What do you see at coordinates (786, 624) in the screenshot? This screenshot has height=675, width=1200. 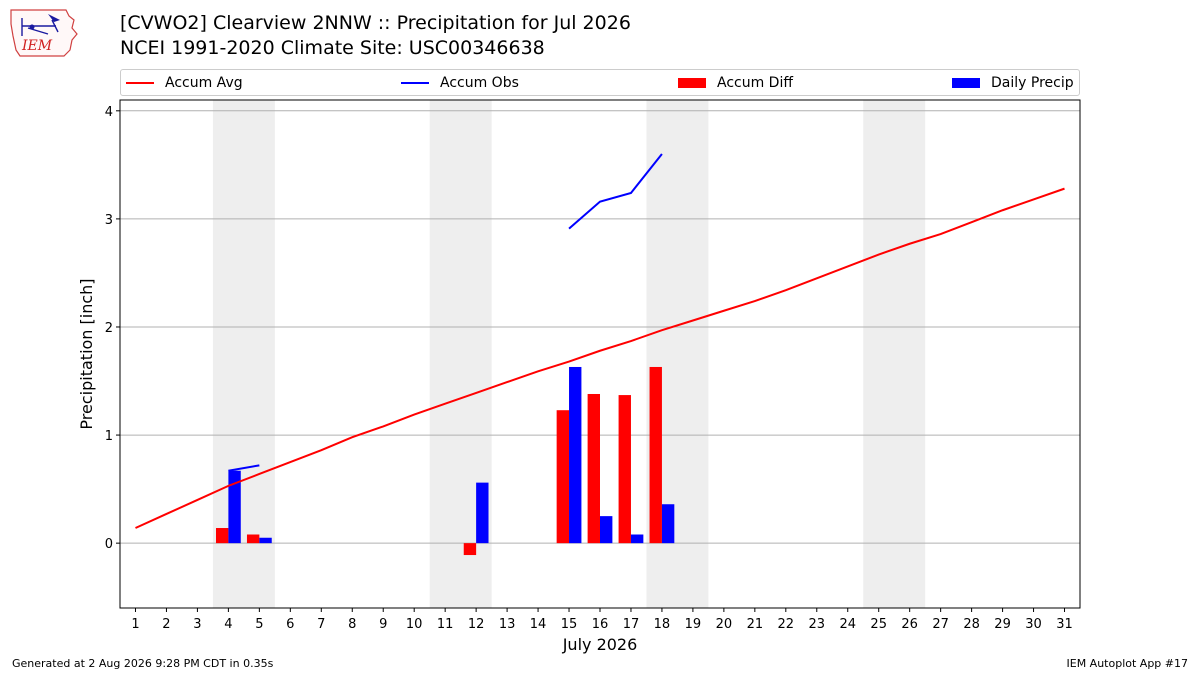 I see `x-tick-label-22: 22` at bounding box center [786, 624].